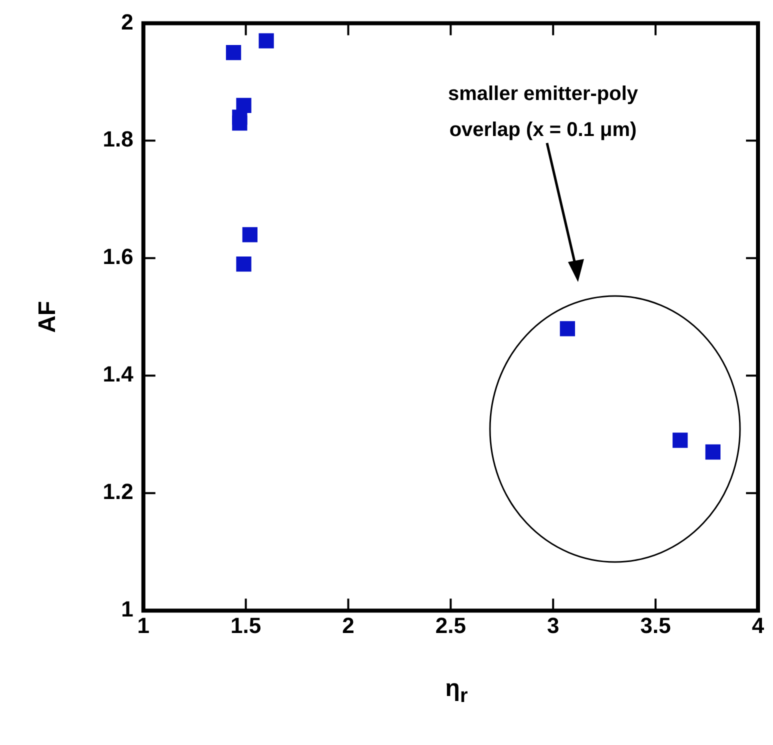 Image resolution: width=773 pixels, height=745 pixels. What do you see at coordinates (246, 625) in the screenshot?
I see `x-tick-label: 1.5` at bounding box center [246, 625].